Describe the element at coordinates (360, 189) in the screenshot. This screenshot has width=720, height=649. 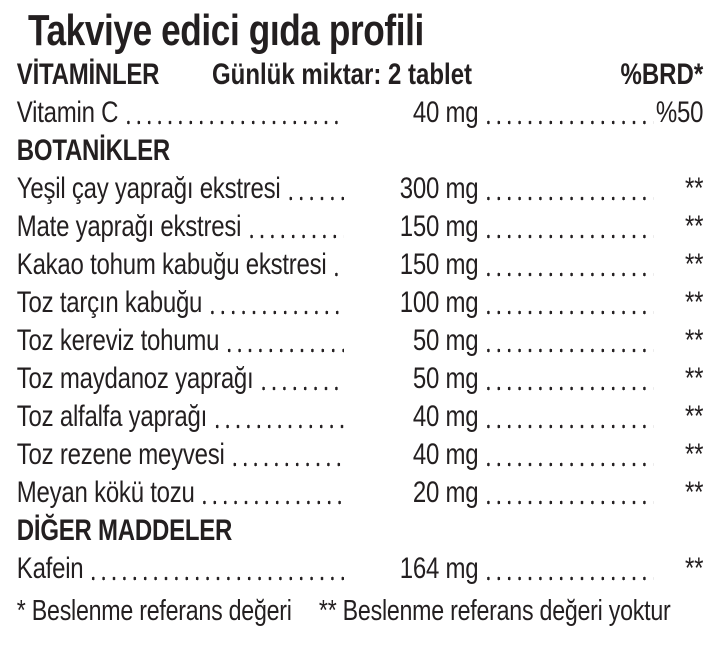
I see `table-row: Yeşil çay yaprağı ekstresi 300 mg **` at that location.